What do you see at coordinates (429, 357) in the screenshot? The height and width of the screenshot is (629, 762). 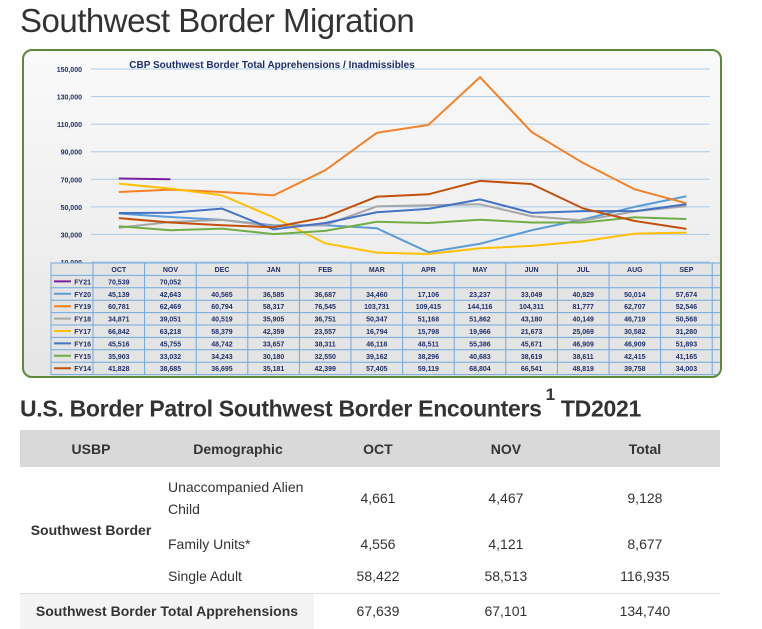 I see `data-label: 38,296` at bounding box center [429, 357].